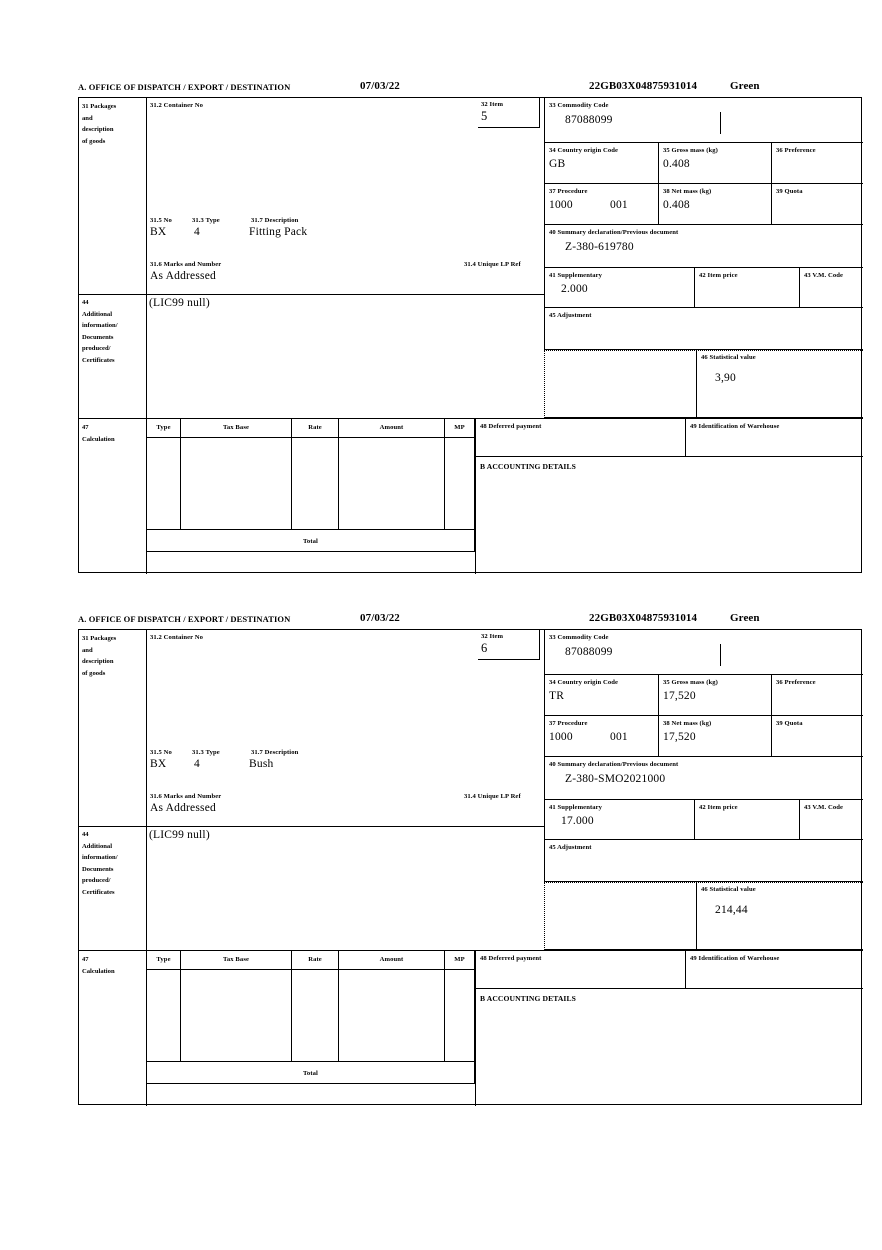 Image resolution: width=882 pixels, height=1250 pixels. What do you see at coordinates (574, 289) in the screenshot?
I see `box-41-value: 2.000` at bounding box center [574, 289].